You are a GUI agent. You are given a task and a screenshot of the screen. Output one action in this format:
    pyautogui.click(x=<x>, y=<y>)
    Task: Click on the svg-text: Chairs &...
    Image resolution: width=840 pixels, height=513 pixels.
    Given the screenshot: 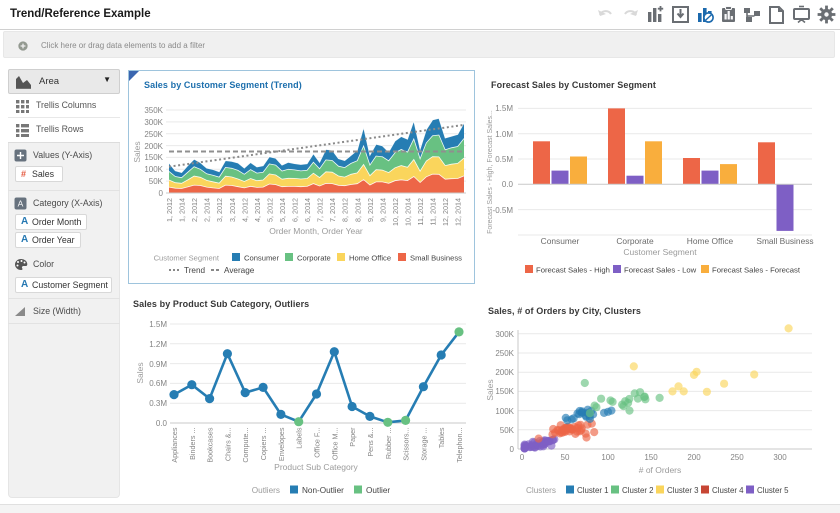 What is the action you would take?
    pyautogui.click(x=227, y=445)
    